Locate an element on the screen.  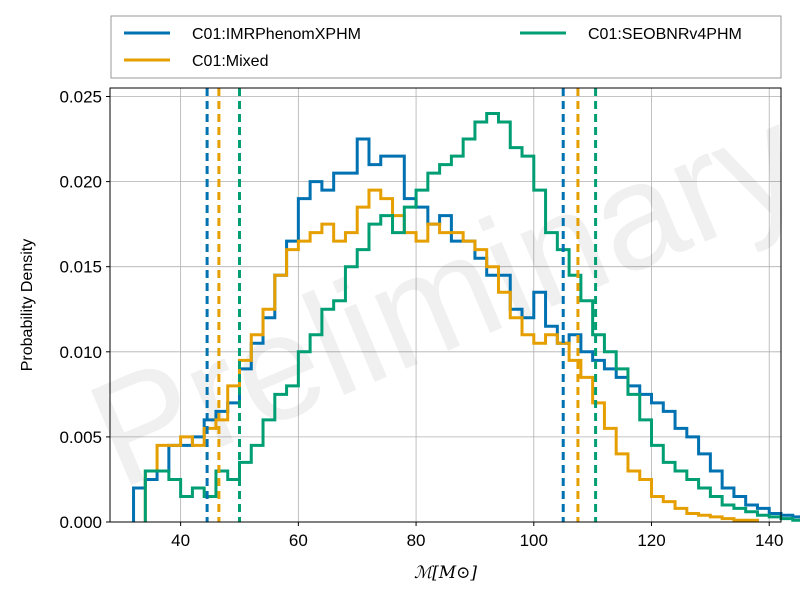
y-axis-ticks: 0.000 0.005 0.010 0.015 0.020 0.025 is located at coordinates (84, 310).